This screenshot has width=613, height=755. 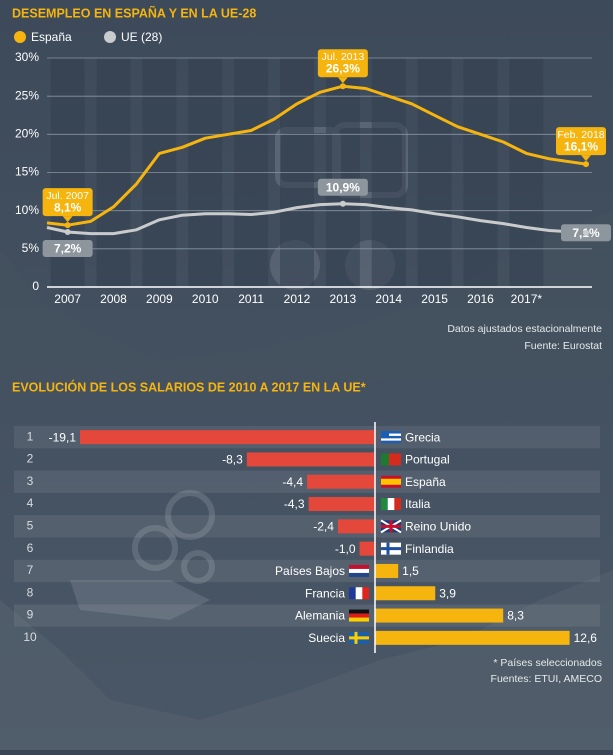 What do you see at coordinates (547, 663) in the screenshot?
I see `note: * Países seleccionados` at bounding box center [547, 663].